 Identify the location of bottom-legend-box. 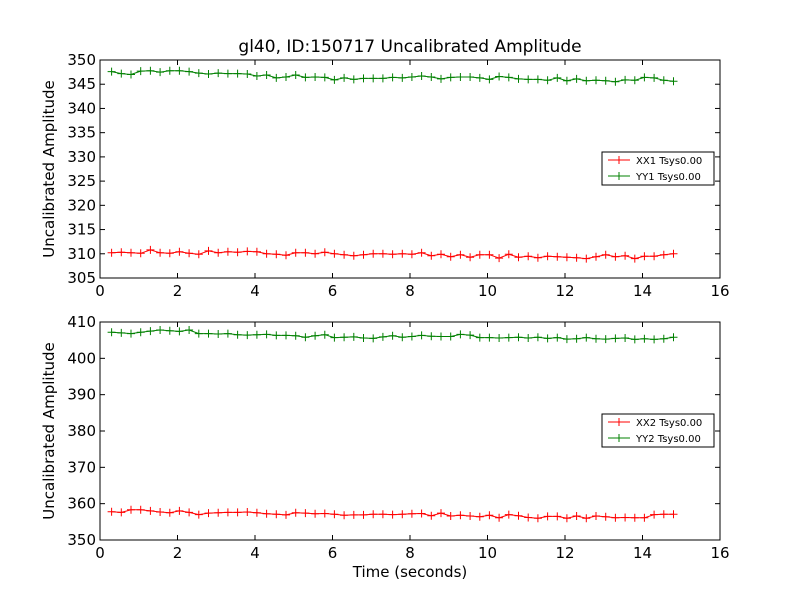
(658, 430).